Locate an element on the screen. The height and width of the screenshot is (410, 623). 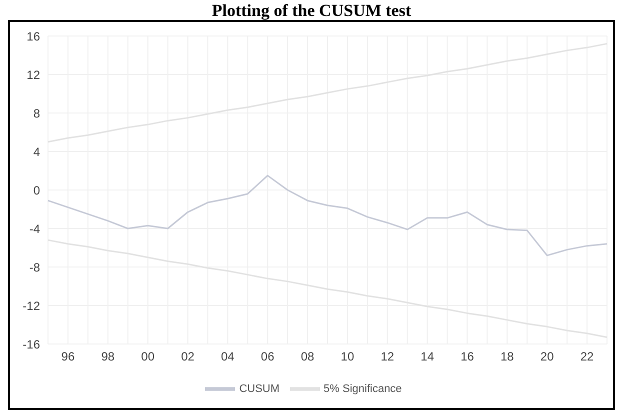
y-tick-label: -4 is located at coordinates (34, 229).